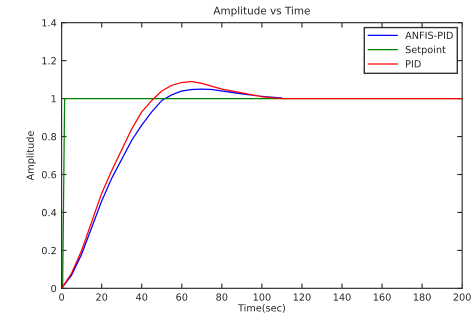  What do you see at coordinates (429, 35) in the screenshot?
I see `legend-label: ANFIS-PID` at bounding box center [429, 35].